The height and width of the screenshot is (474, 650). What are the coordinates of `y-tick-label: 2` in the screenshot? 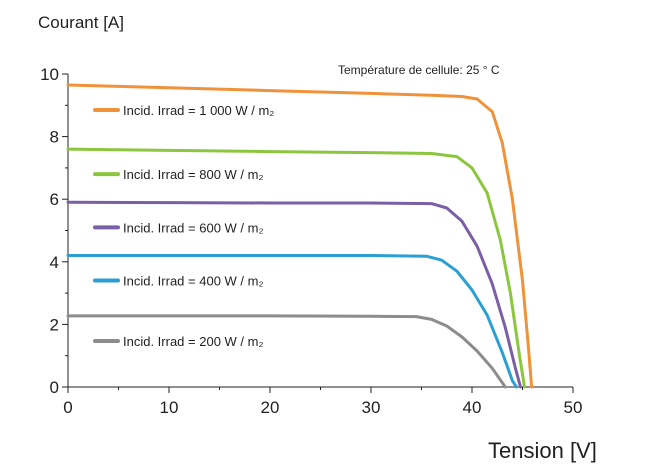 It's located at (54, 324).